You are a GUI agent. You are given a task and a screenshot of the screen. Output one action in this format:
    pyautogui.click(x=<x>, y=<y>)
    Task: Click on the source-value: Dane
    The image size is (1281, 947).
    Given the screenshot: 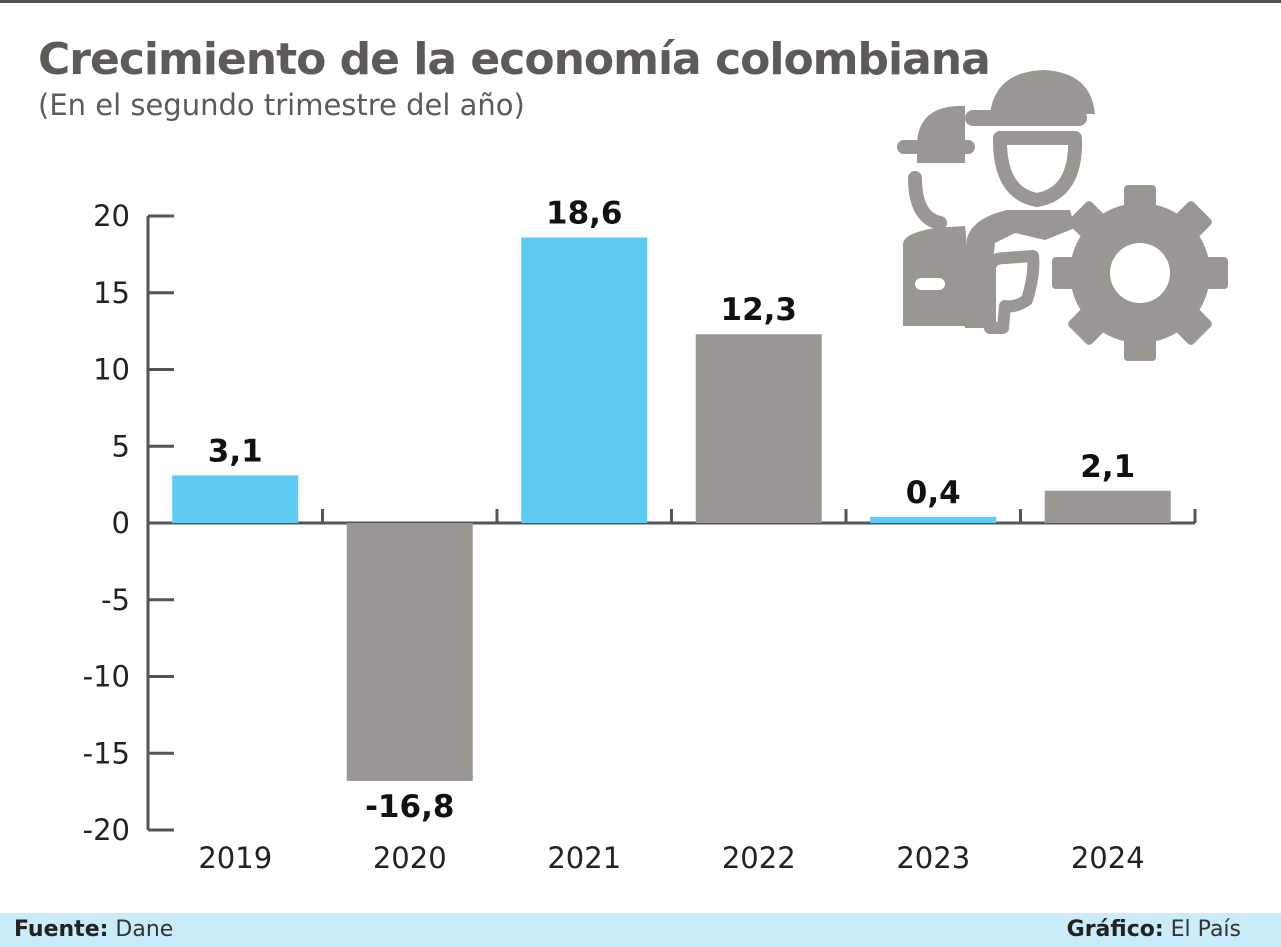 What is the action you would take?
    pyautogui.click(x=144, y=929)
    